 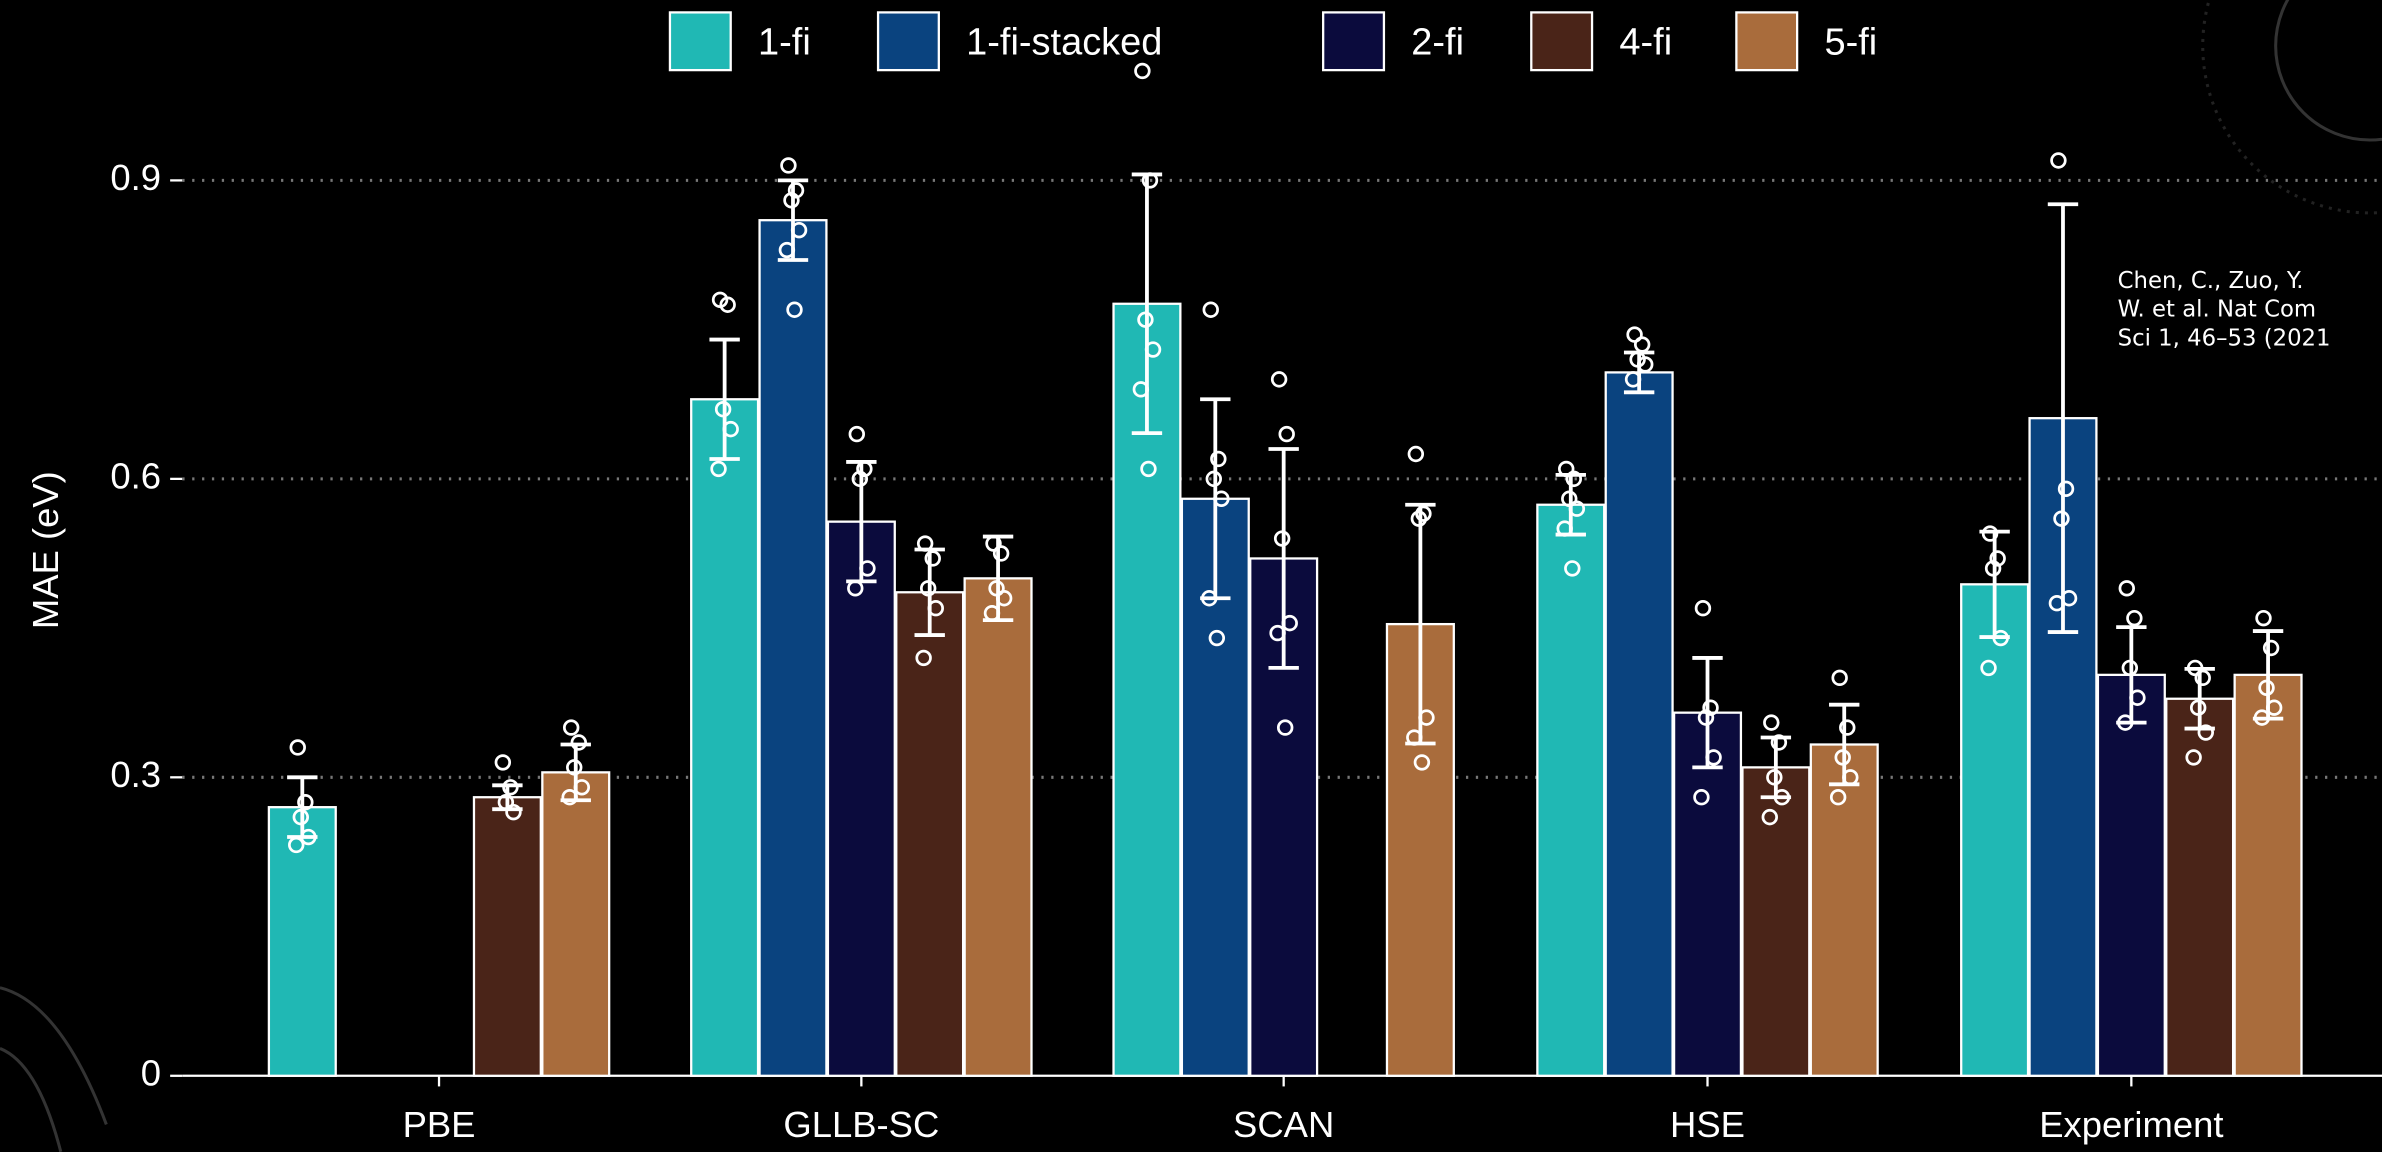 I want to click on citation-line: W. et al. Nat Com, so click(x=2217, y=310).